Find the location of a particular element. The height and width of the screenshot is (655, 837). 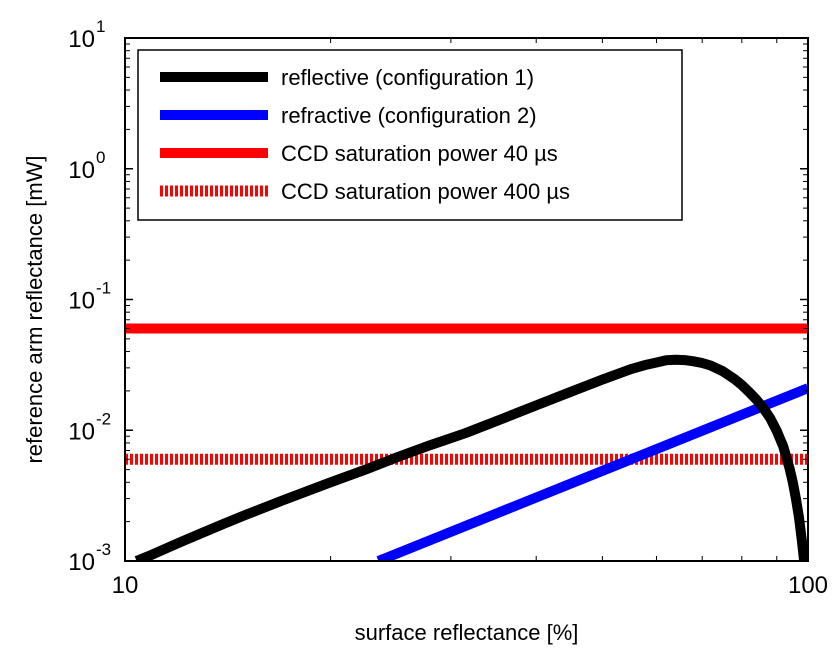

legend-label-1: reflective (configuration 1) is located at coordinates (407, 77).